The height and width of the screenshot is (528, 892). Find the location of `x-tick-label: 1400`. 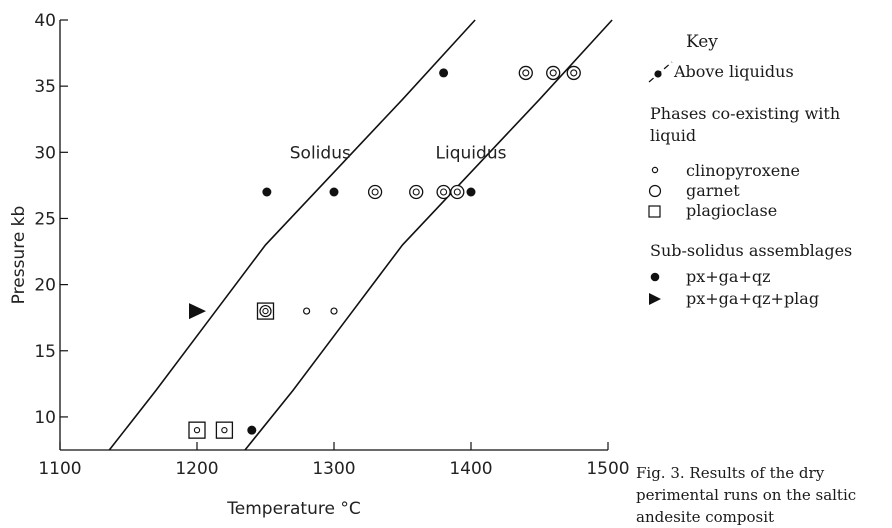

x-tick-label: 1400 is located at coordinates (470, 469).